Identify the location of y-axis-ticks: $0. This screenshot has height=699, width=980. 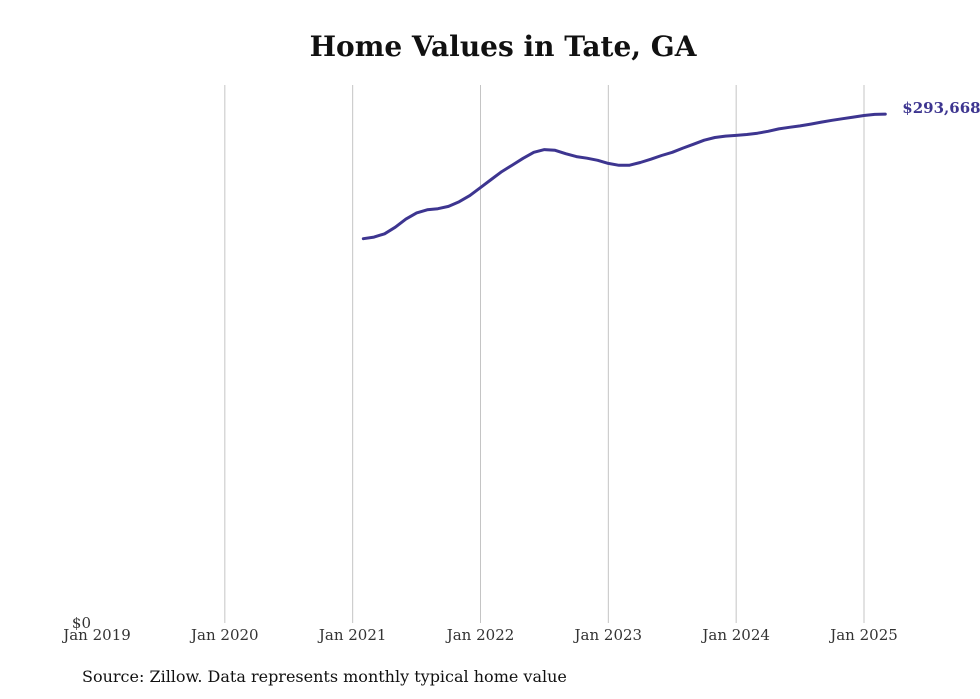
(81, 623).